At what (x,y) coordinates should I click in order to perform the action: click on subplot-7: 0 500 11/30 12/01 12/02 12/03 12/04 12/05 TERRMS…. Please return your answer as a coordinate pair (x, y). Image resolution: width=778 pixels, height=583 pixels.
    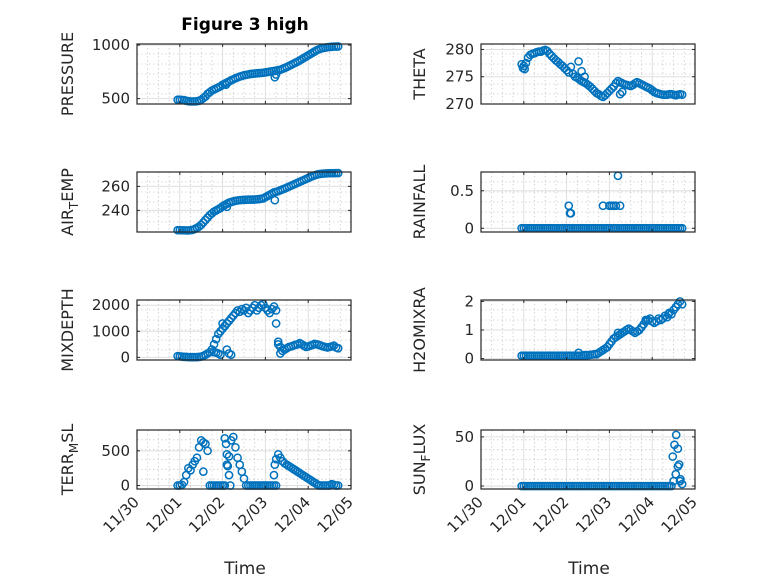
    Looking at the image, I should click on (207, 480).